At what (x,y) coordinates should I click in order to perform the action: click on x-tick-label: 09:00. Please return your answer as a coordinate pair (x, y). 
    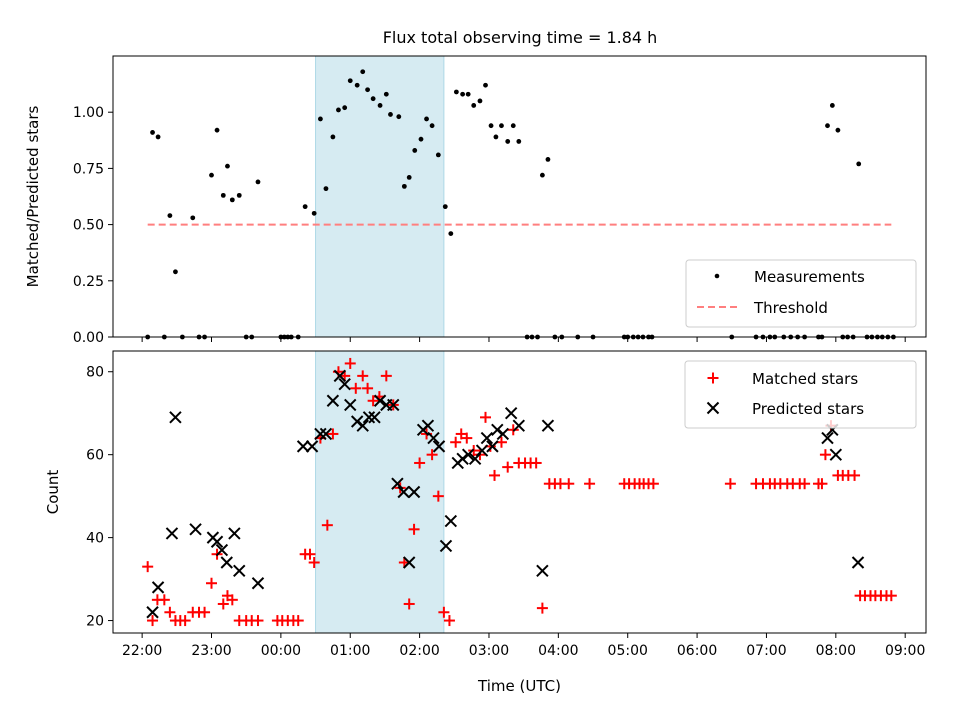
    Looking at the image, I should click on (905, 651).